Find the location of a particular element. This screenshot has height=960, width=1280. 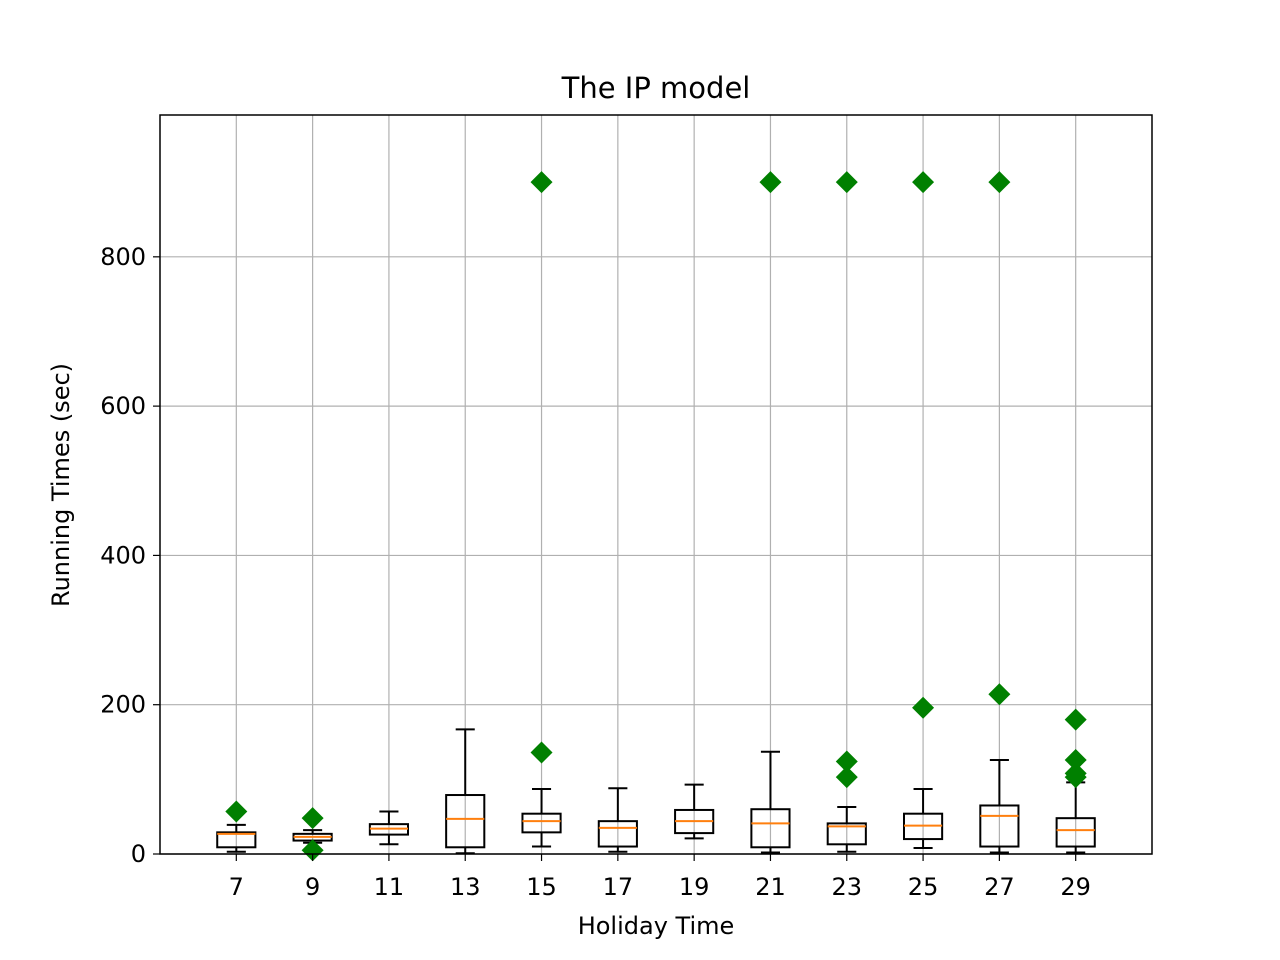

y-tick-label: 0 is located at coordinates (138, 854).